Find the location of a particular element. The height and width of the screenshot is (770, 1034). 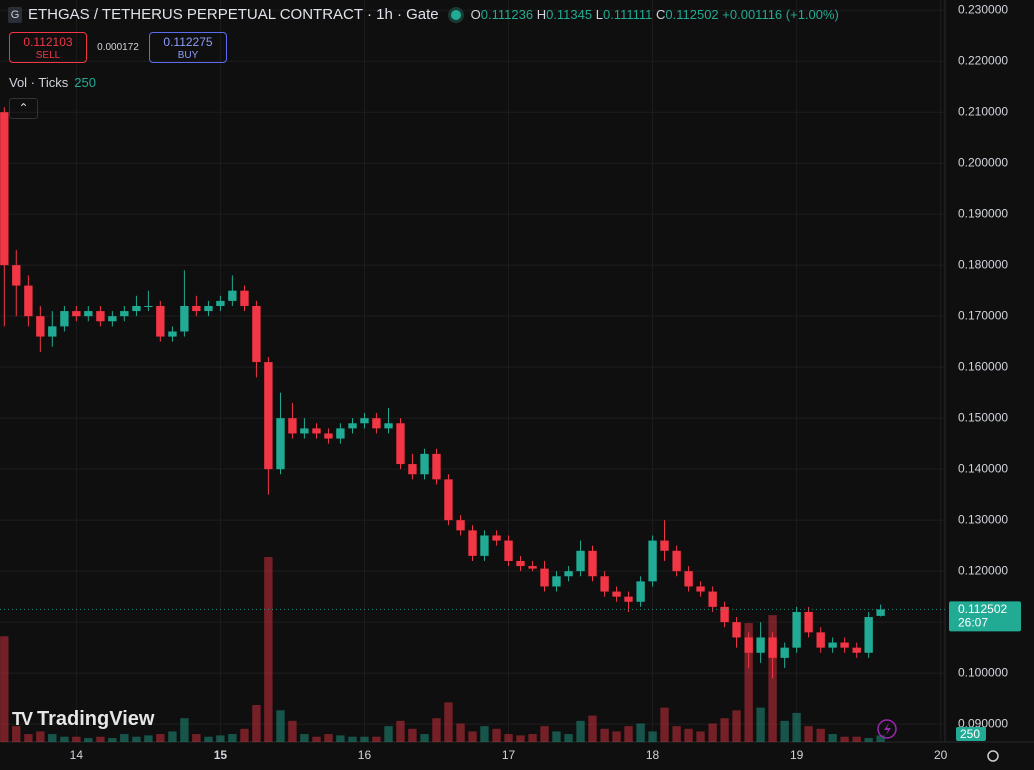

branding: TV TradingView is located at coordinates (83, 719).